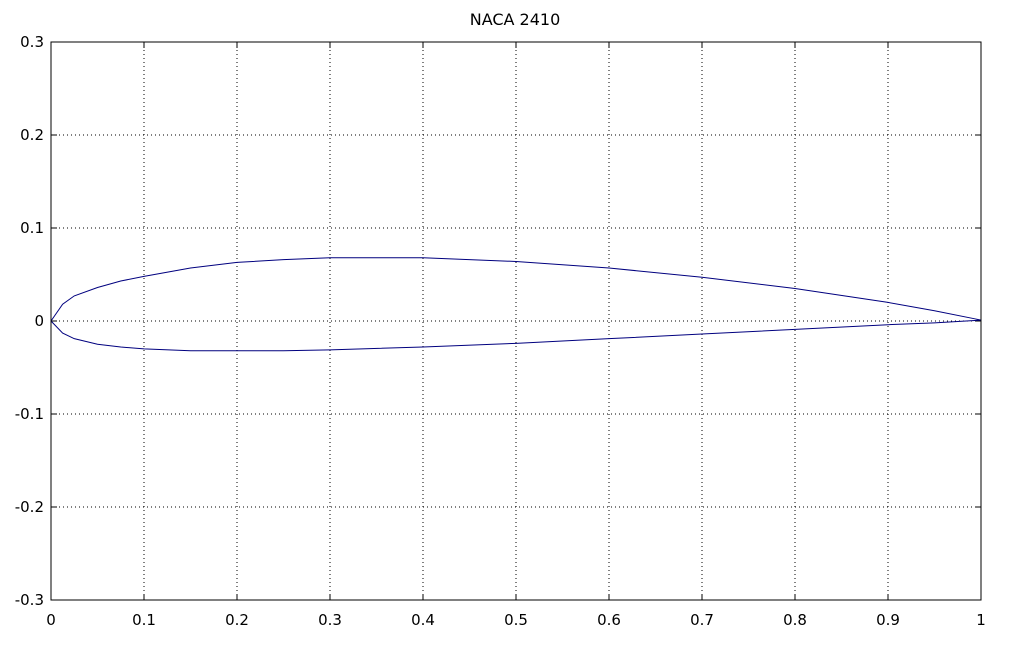 Image resolution: width=1028 pixels, height=645 pixels. Describe the element at coordinates (29, 414) in the screenshot. I see `y-tick-label: -0.1` at that location.